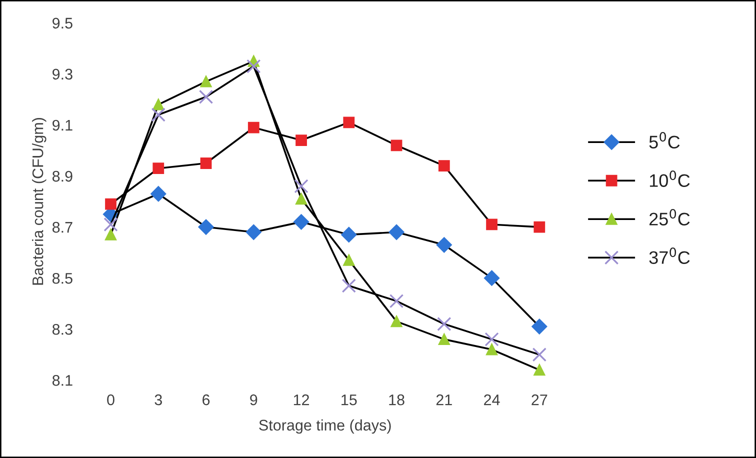 The width and height of the screenshot is (756, 458). What do you see at coordinates (301, 400) in the screenshot?
I see `x-tick-label: 12` at bounding box center [301, 400].